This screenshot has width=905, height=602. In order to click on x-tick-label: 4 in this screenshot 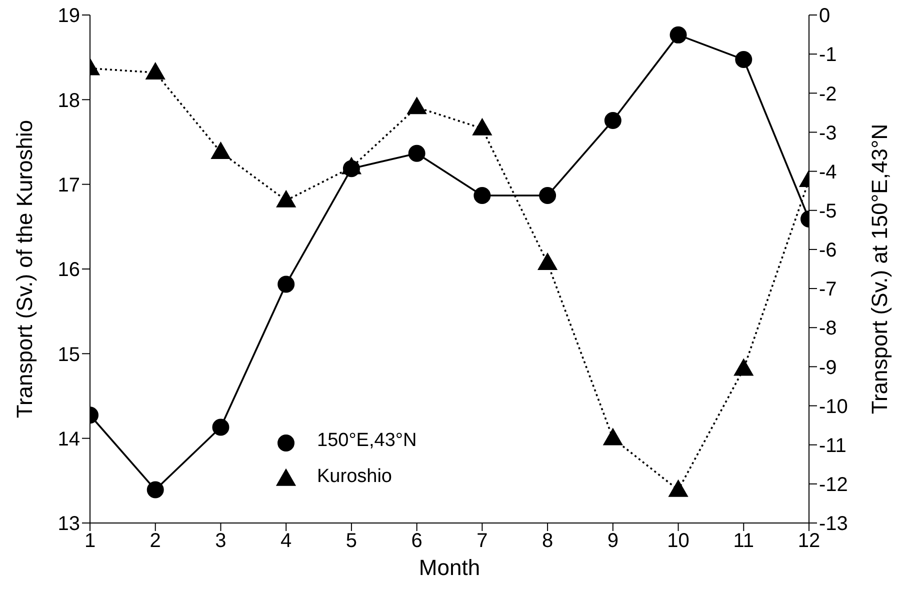, I will do `click(286, 541)`.